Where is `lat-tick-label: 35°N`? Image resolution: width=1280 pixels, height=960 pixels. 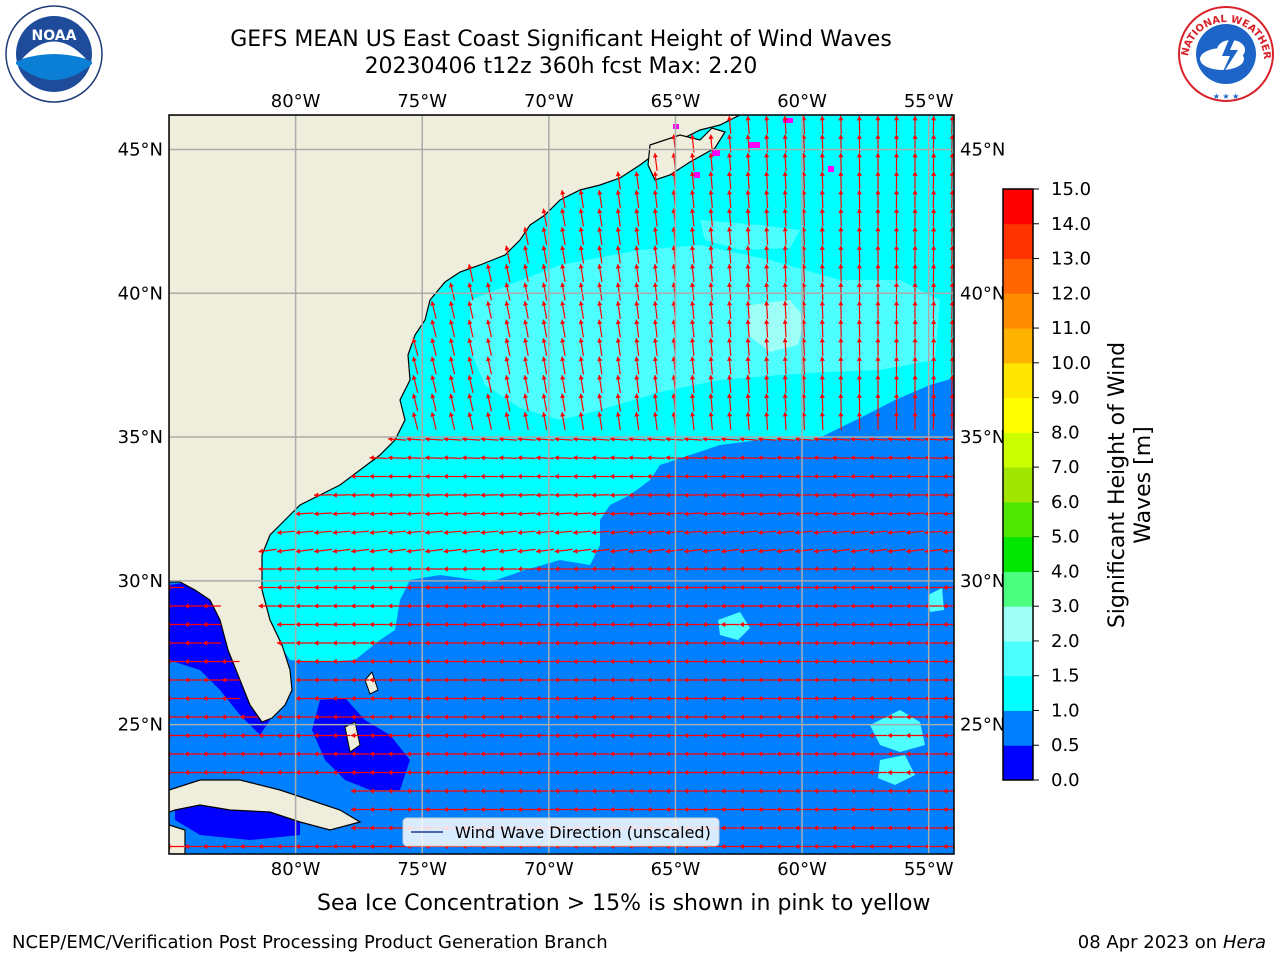
lat-tick-label: 35°N is located at coordinates (982, 437).